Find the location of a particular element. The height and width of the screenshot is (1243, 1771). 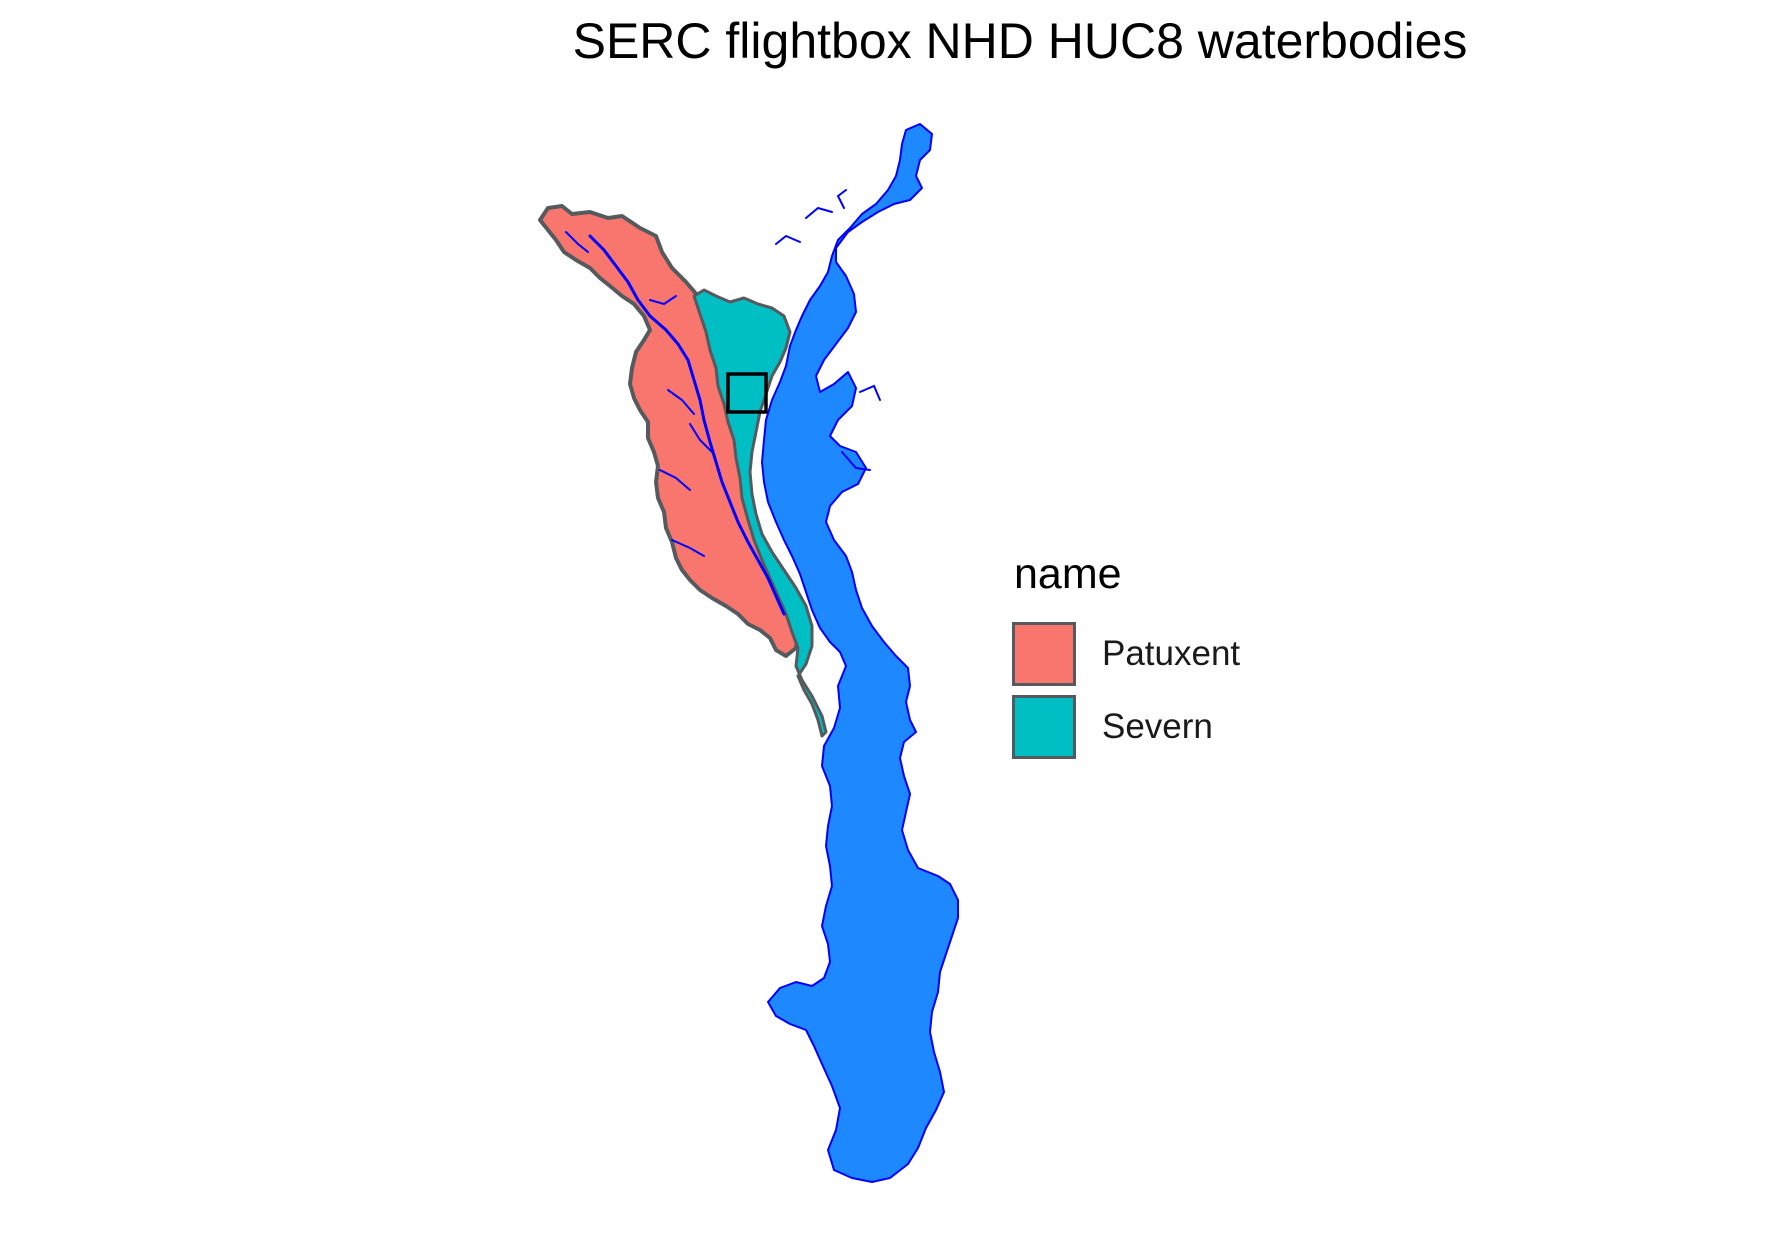

patuxent-river-waterbody is located at coordinates (687, 425).